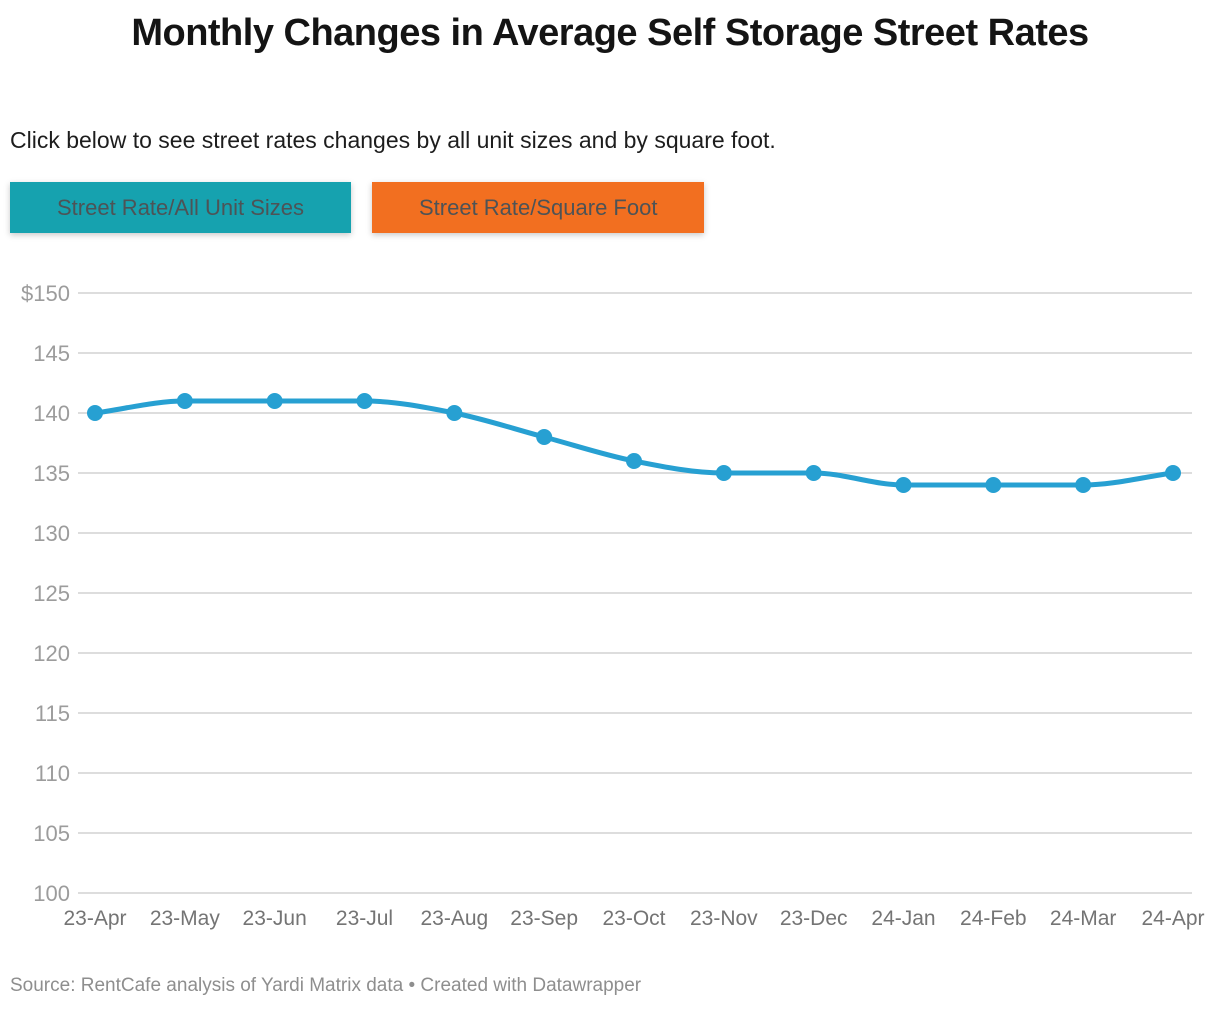 The height and width of the screenshot is (1028, 1220). Describe the element at coordinates (52, 713) in the screenshot. I see `y-axis-tick-label: 115` at that location.